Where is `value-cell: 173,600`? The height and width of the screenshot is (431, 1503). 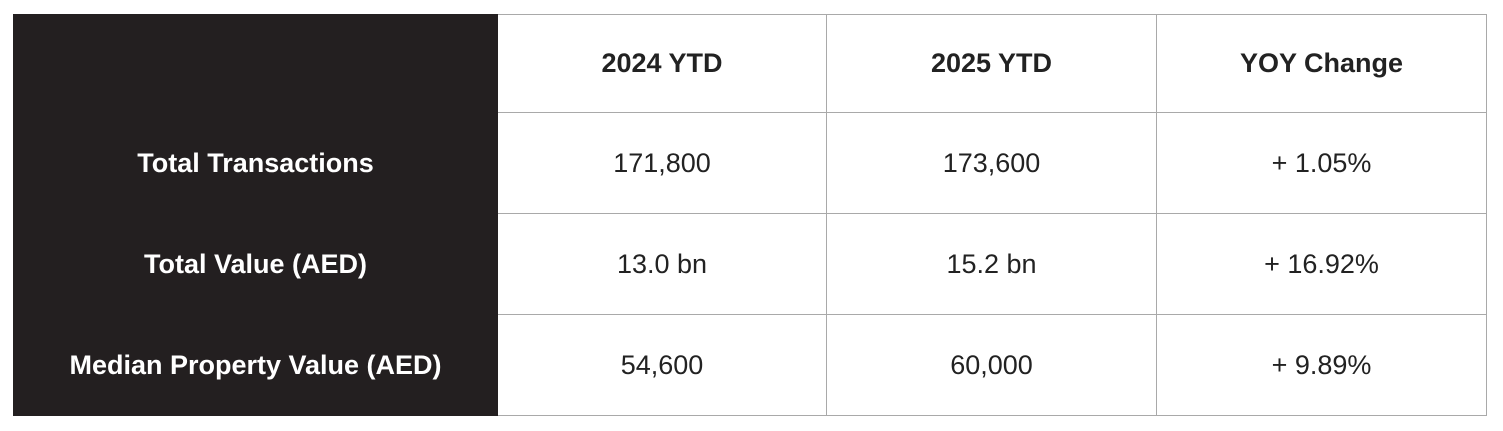 value-cell: 173,600 is located at coordinates (991, 163).